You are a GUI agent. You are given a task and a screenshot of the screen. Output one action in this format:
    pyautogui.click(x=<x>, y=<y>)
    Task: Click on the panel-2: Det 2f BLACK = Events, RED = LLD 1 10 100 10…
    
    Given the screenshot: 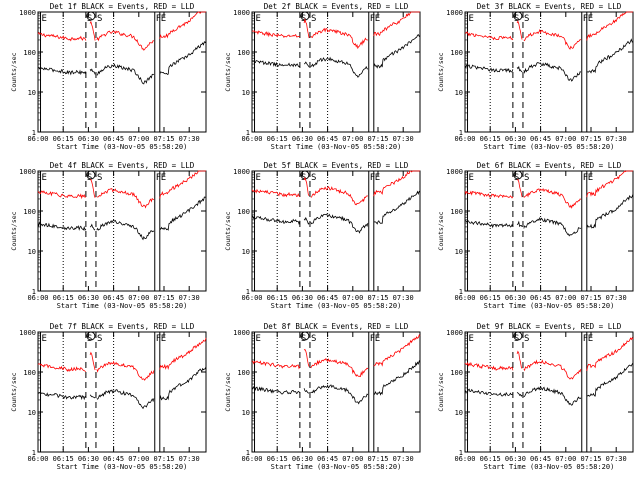 What is the action you would take?
    pyautogui.click(x=322, y=76)
    